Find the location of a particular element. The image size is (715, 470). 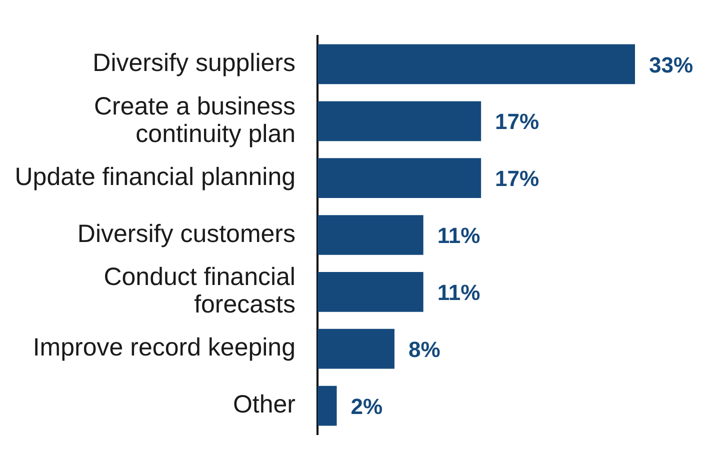

y-tick-label: Diversify customers is located at coordinates (186, 234).